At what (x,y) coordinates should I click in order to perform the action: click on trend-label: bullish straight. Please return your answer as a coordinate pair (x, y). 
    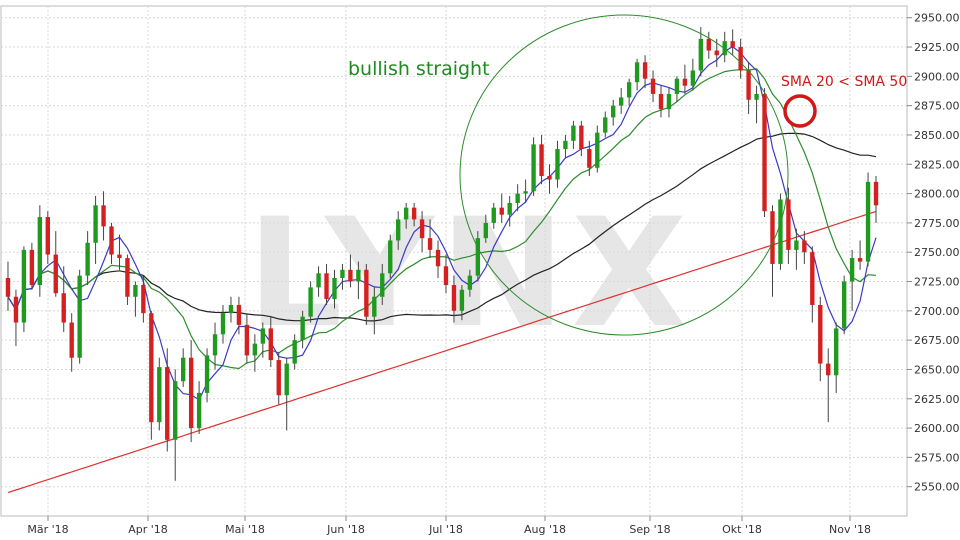
    Looking at the image, I should click on (419, 69).